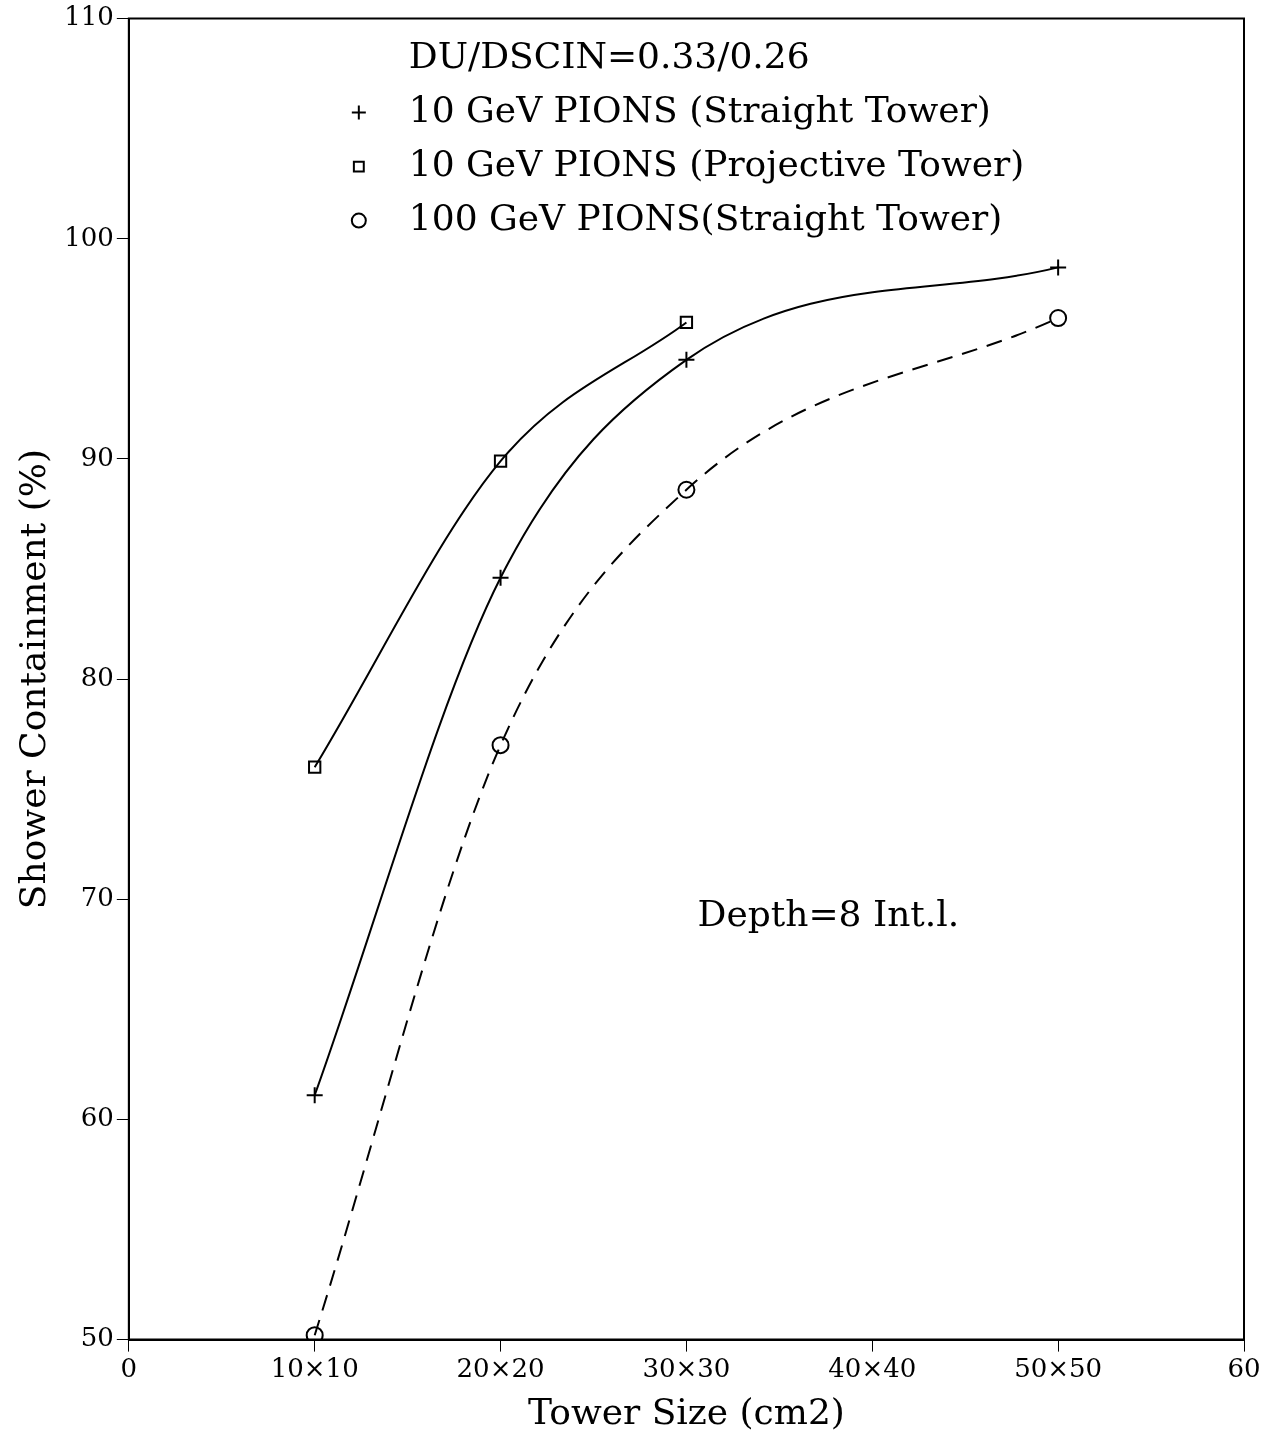 The width and height of the screenshot is (1264, 1450). Describe the element at coordinates (97, 456) in the screenshot. I see `y-tick-label: 90` at that location.